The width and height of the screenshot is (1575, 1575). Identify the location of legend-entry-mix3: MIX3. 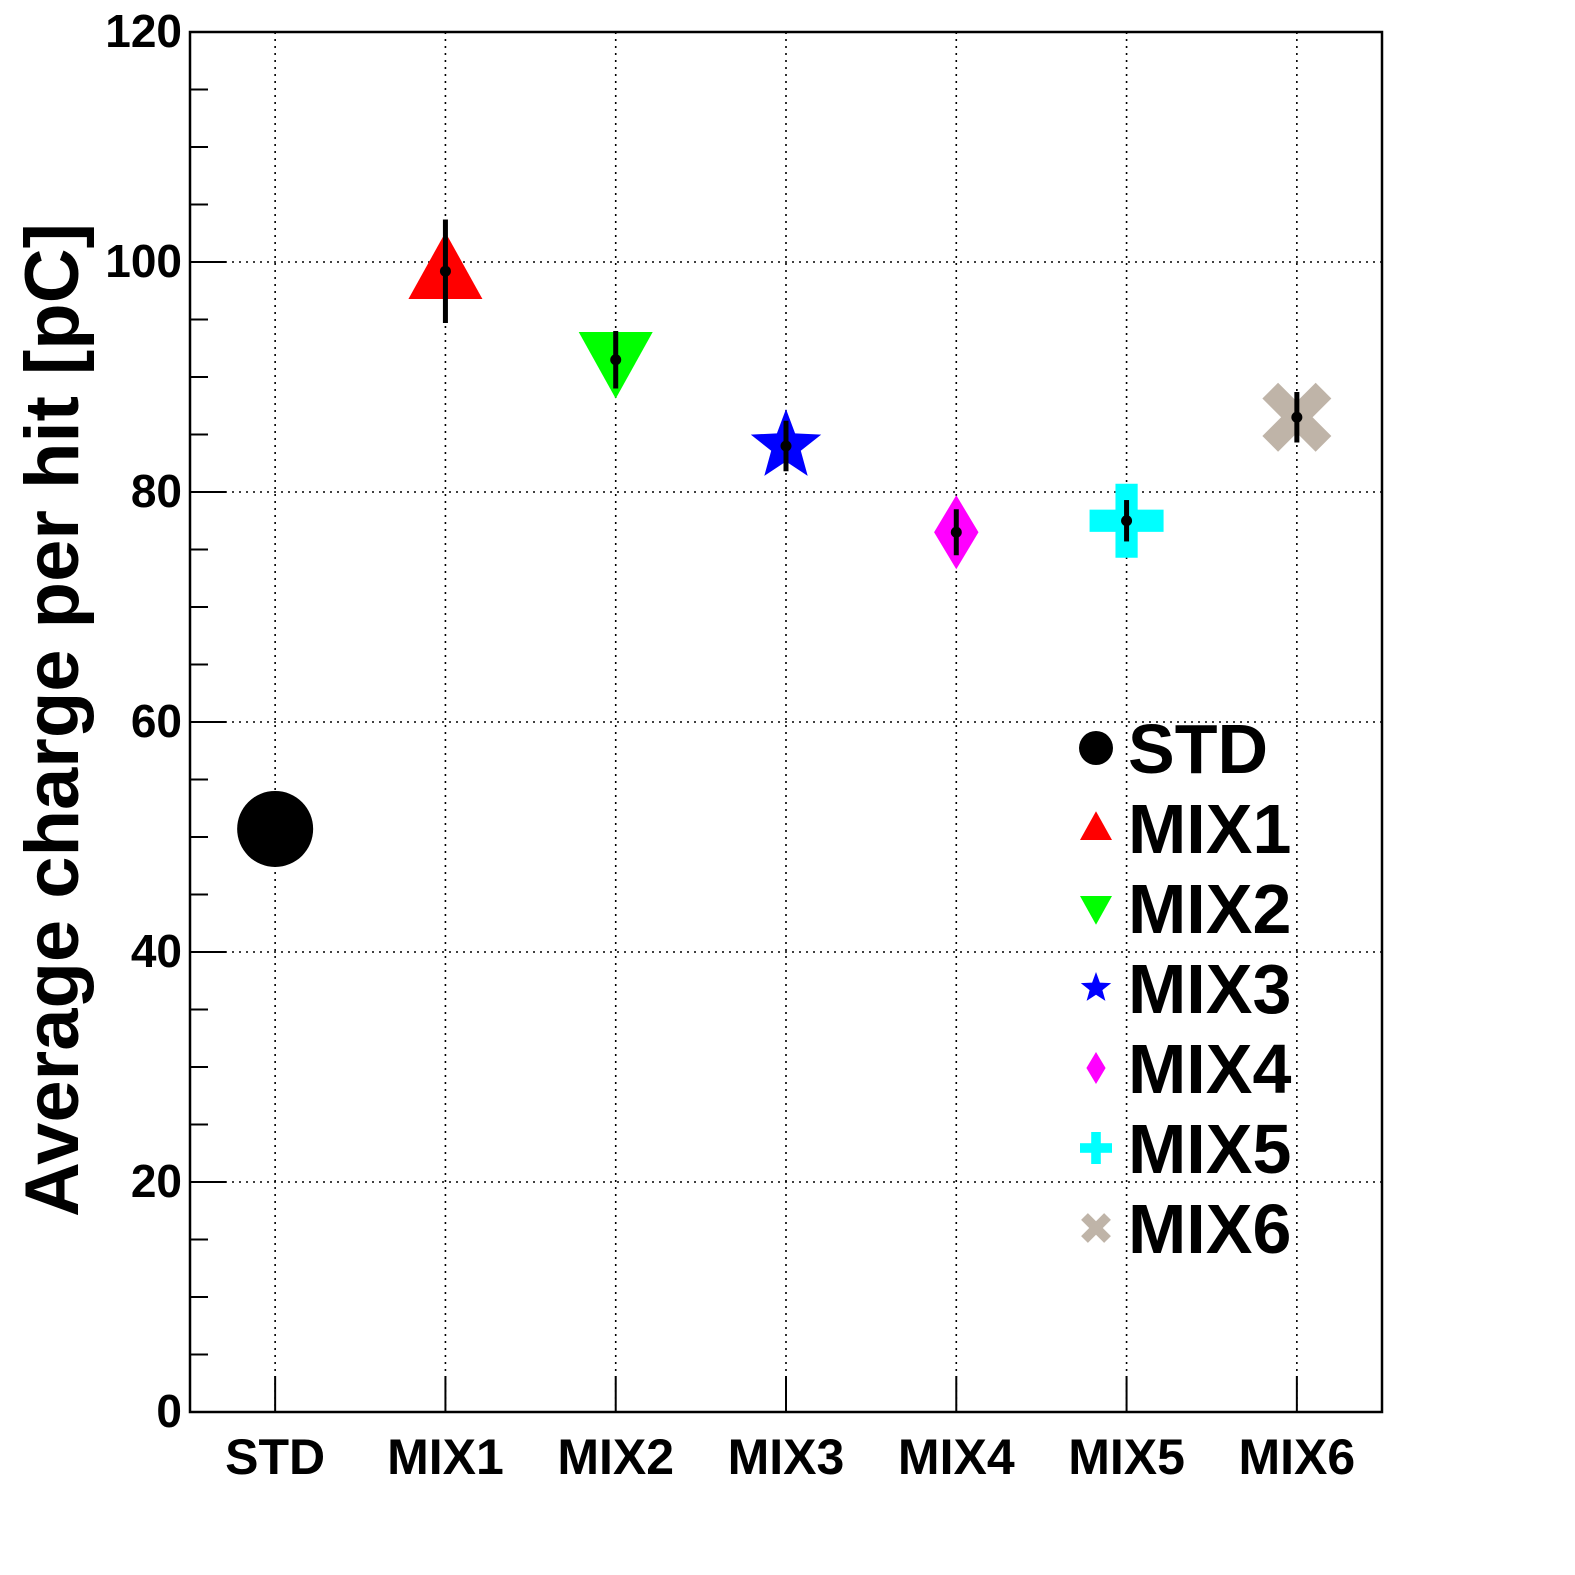
(1185, 989).